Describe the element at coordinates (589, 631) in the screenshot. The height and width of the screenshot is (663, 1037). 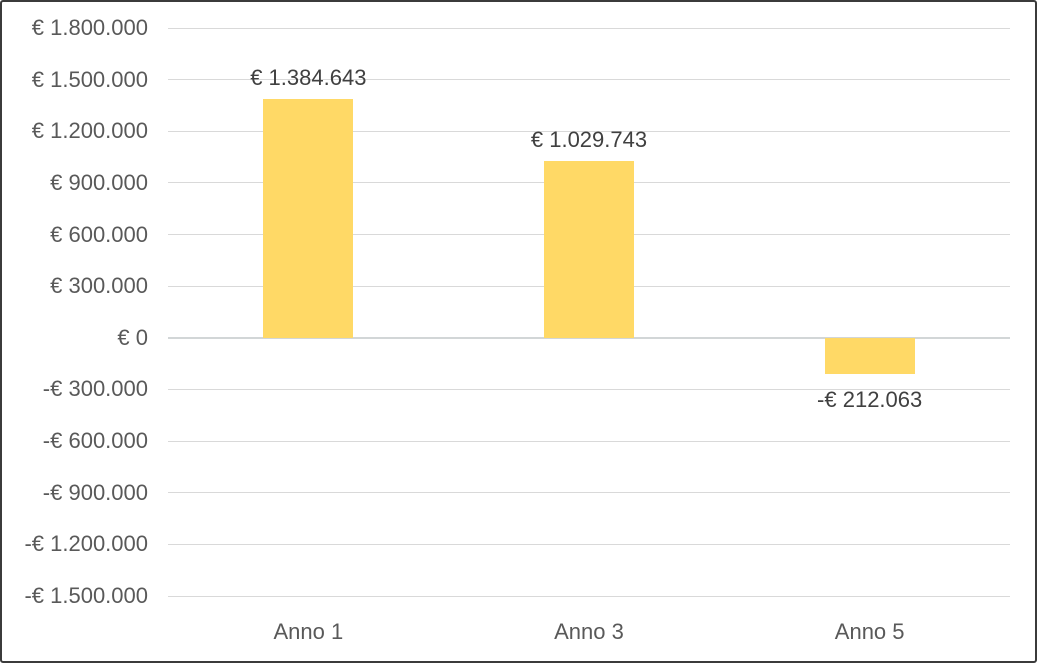
I see `x-axis-category-label: Anno 3` at that location.